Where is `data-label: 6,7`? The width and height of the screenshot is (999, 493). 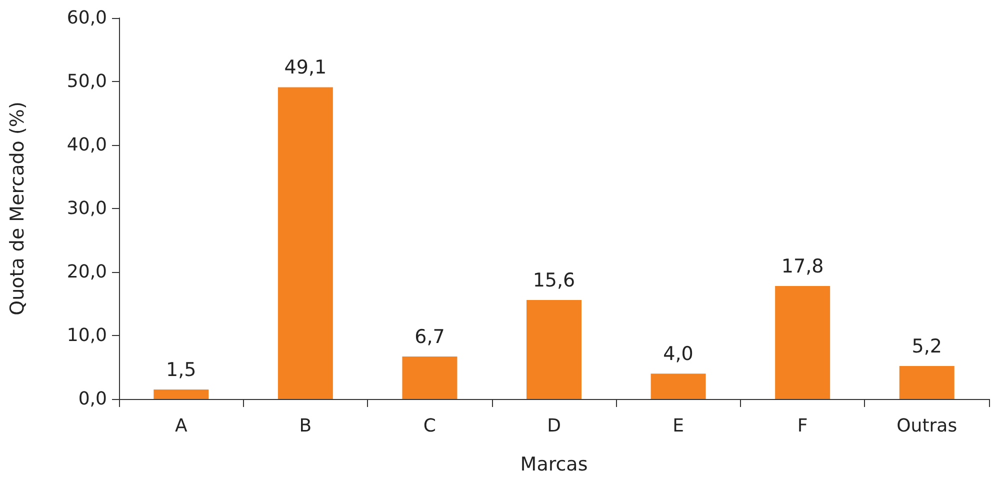
data-label: 6,7 is located at coordinates (429, 337).